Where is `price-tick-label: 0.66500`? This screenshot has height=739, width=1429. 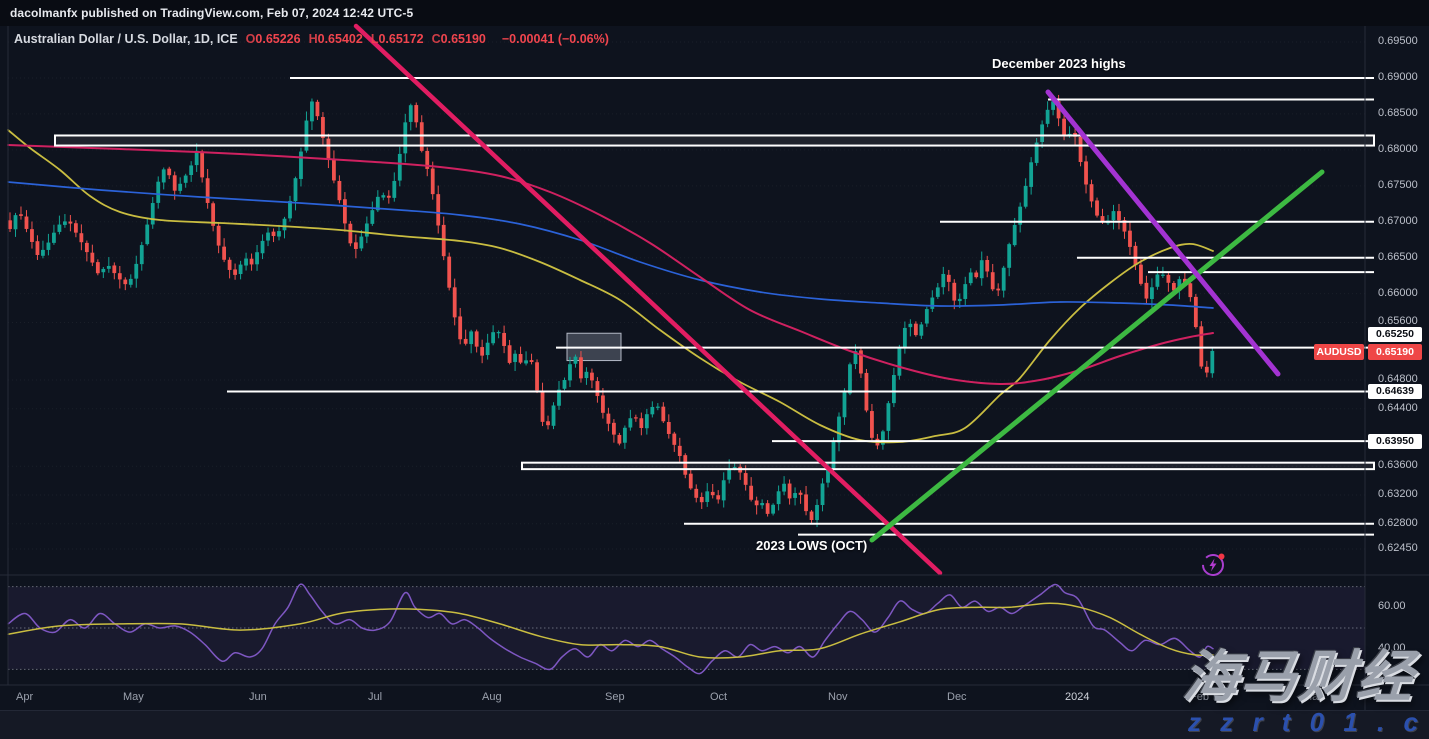 price-tick-label: 0.66500 is located at coordinates (1398, 256).